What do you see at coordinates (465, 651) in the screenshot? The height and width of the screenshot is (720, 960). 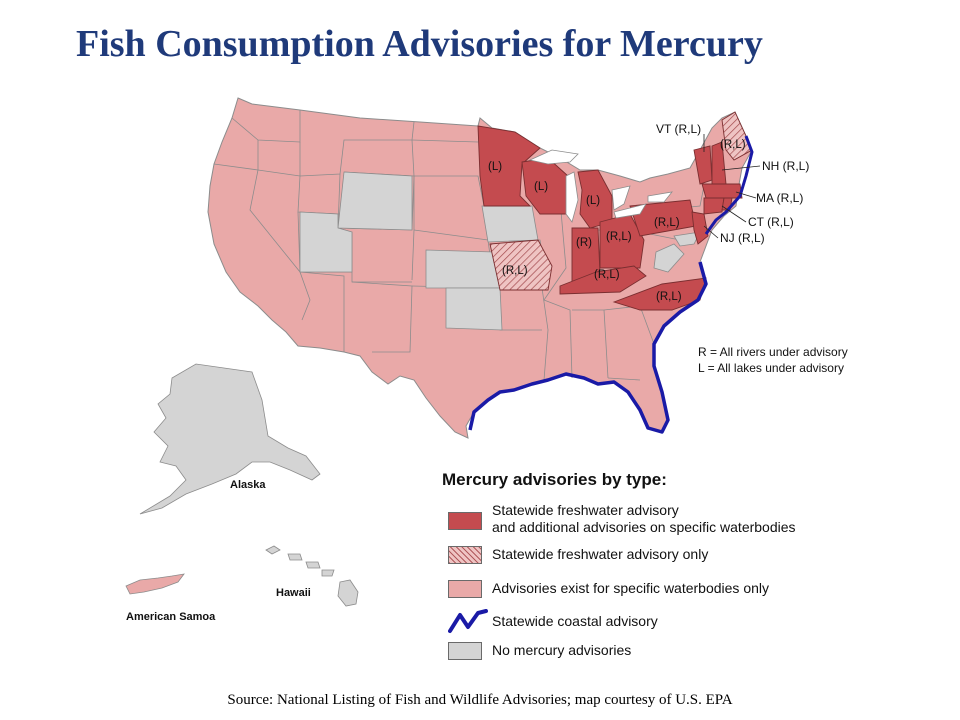 I see `swatch-none` at bounding box center [465, 651].